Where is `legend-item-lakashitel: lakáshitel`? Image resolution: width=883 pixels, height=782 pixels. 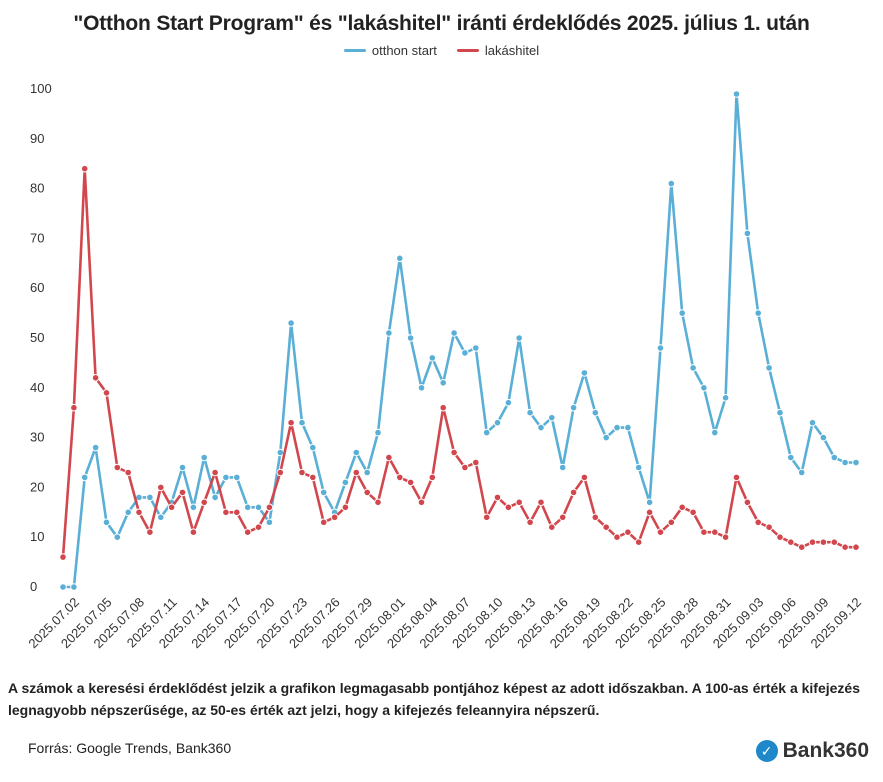
legend-item-lakashitel: lakáshitel is located at coordinates (497, 50).